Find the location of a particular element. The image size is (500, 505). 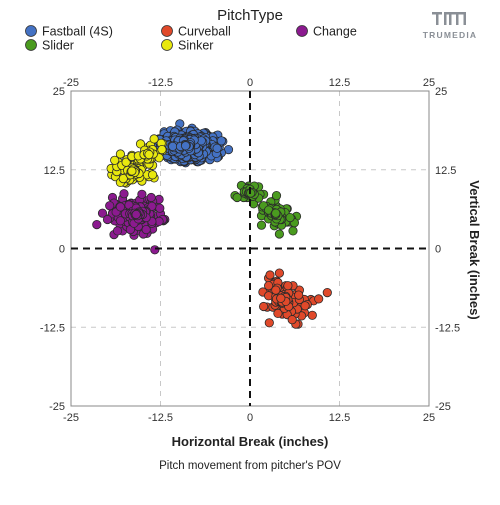

x-tick-label-bottom: 0 is located at coordinates (250, 418).